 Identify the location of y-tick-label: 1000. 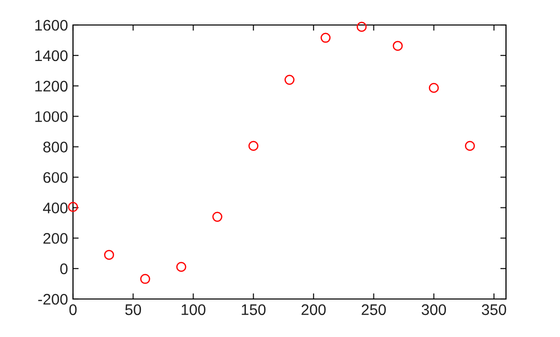
(51, 116).